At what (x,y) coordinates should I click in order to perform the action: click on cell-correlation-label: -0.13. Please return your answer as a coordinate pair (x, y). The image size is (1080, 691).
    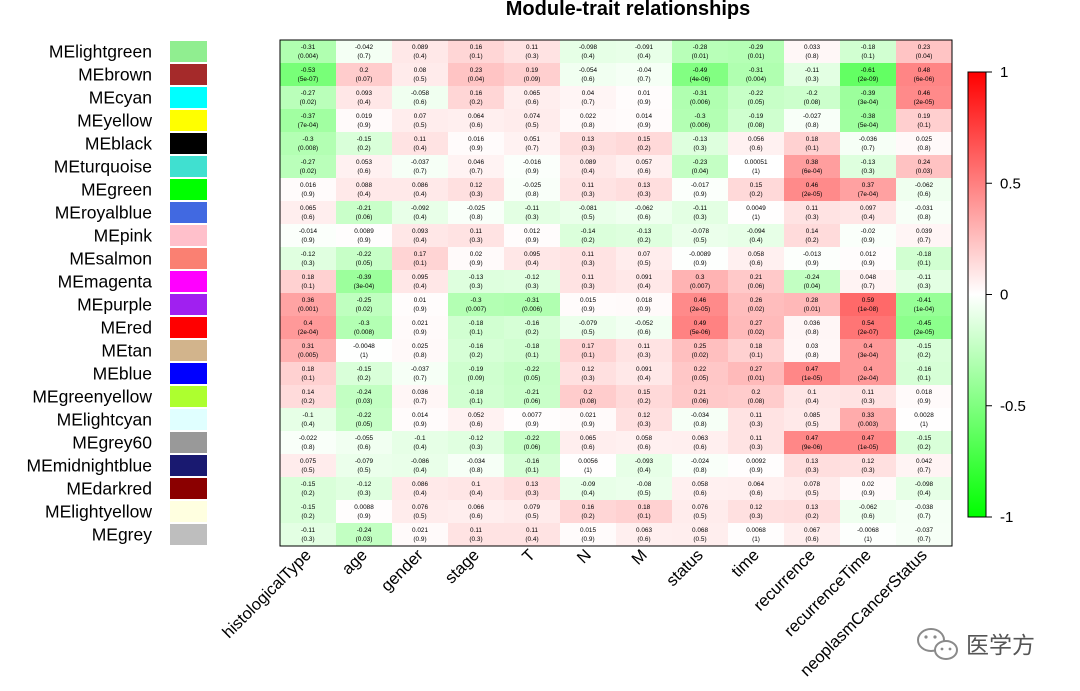
    Looking at the image, I should click on (700, 139).